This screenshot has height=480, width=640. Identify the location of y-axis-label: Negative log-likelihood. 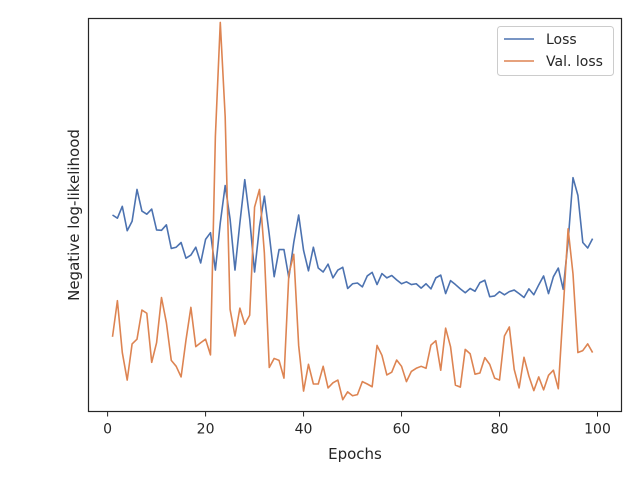
(74, 215).